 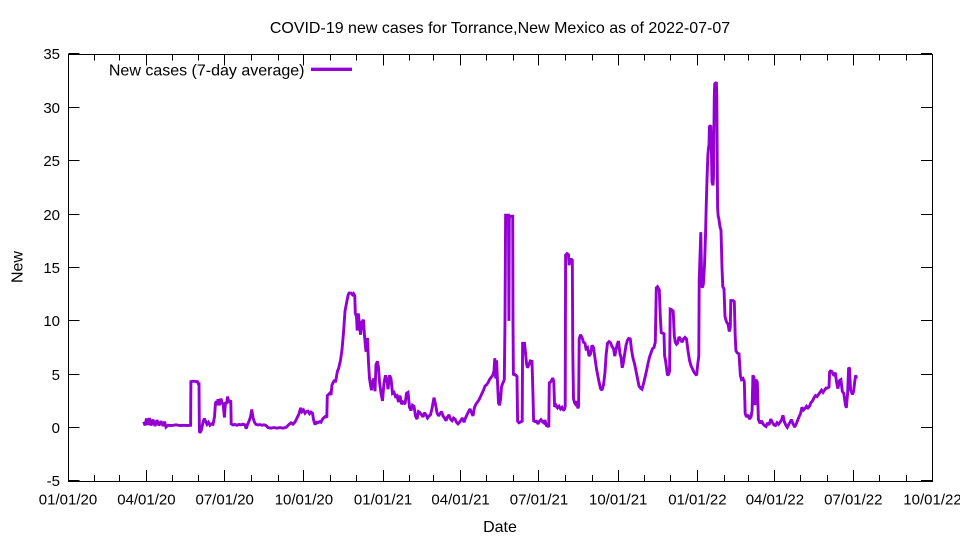 I want to click on svg-text: New, so click(x=18, y=267).